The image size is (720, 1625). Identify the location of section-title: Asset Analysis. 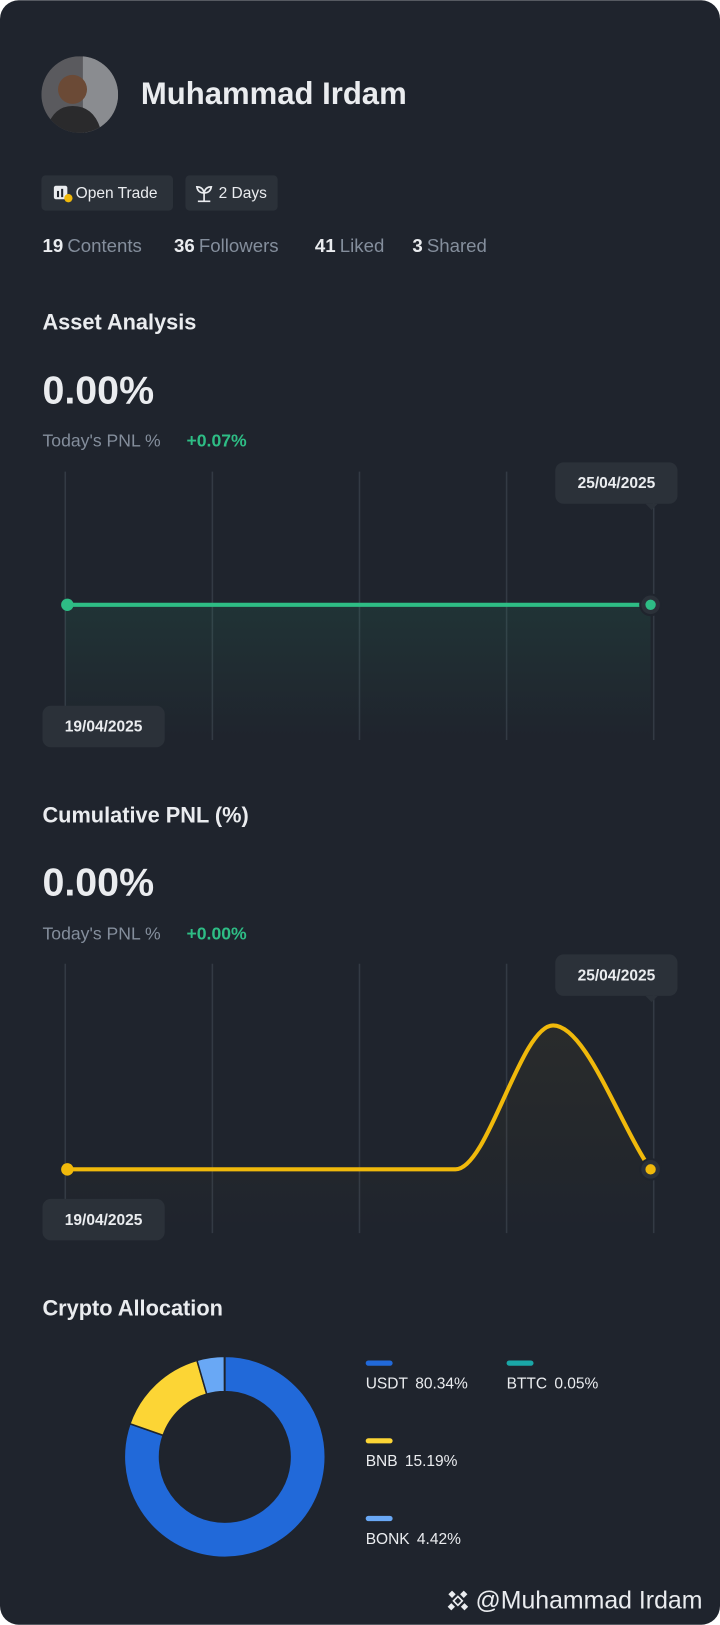
(119, 321).